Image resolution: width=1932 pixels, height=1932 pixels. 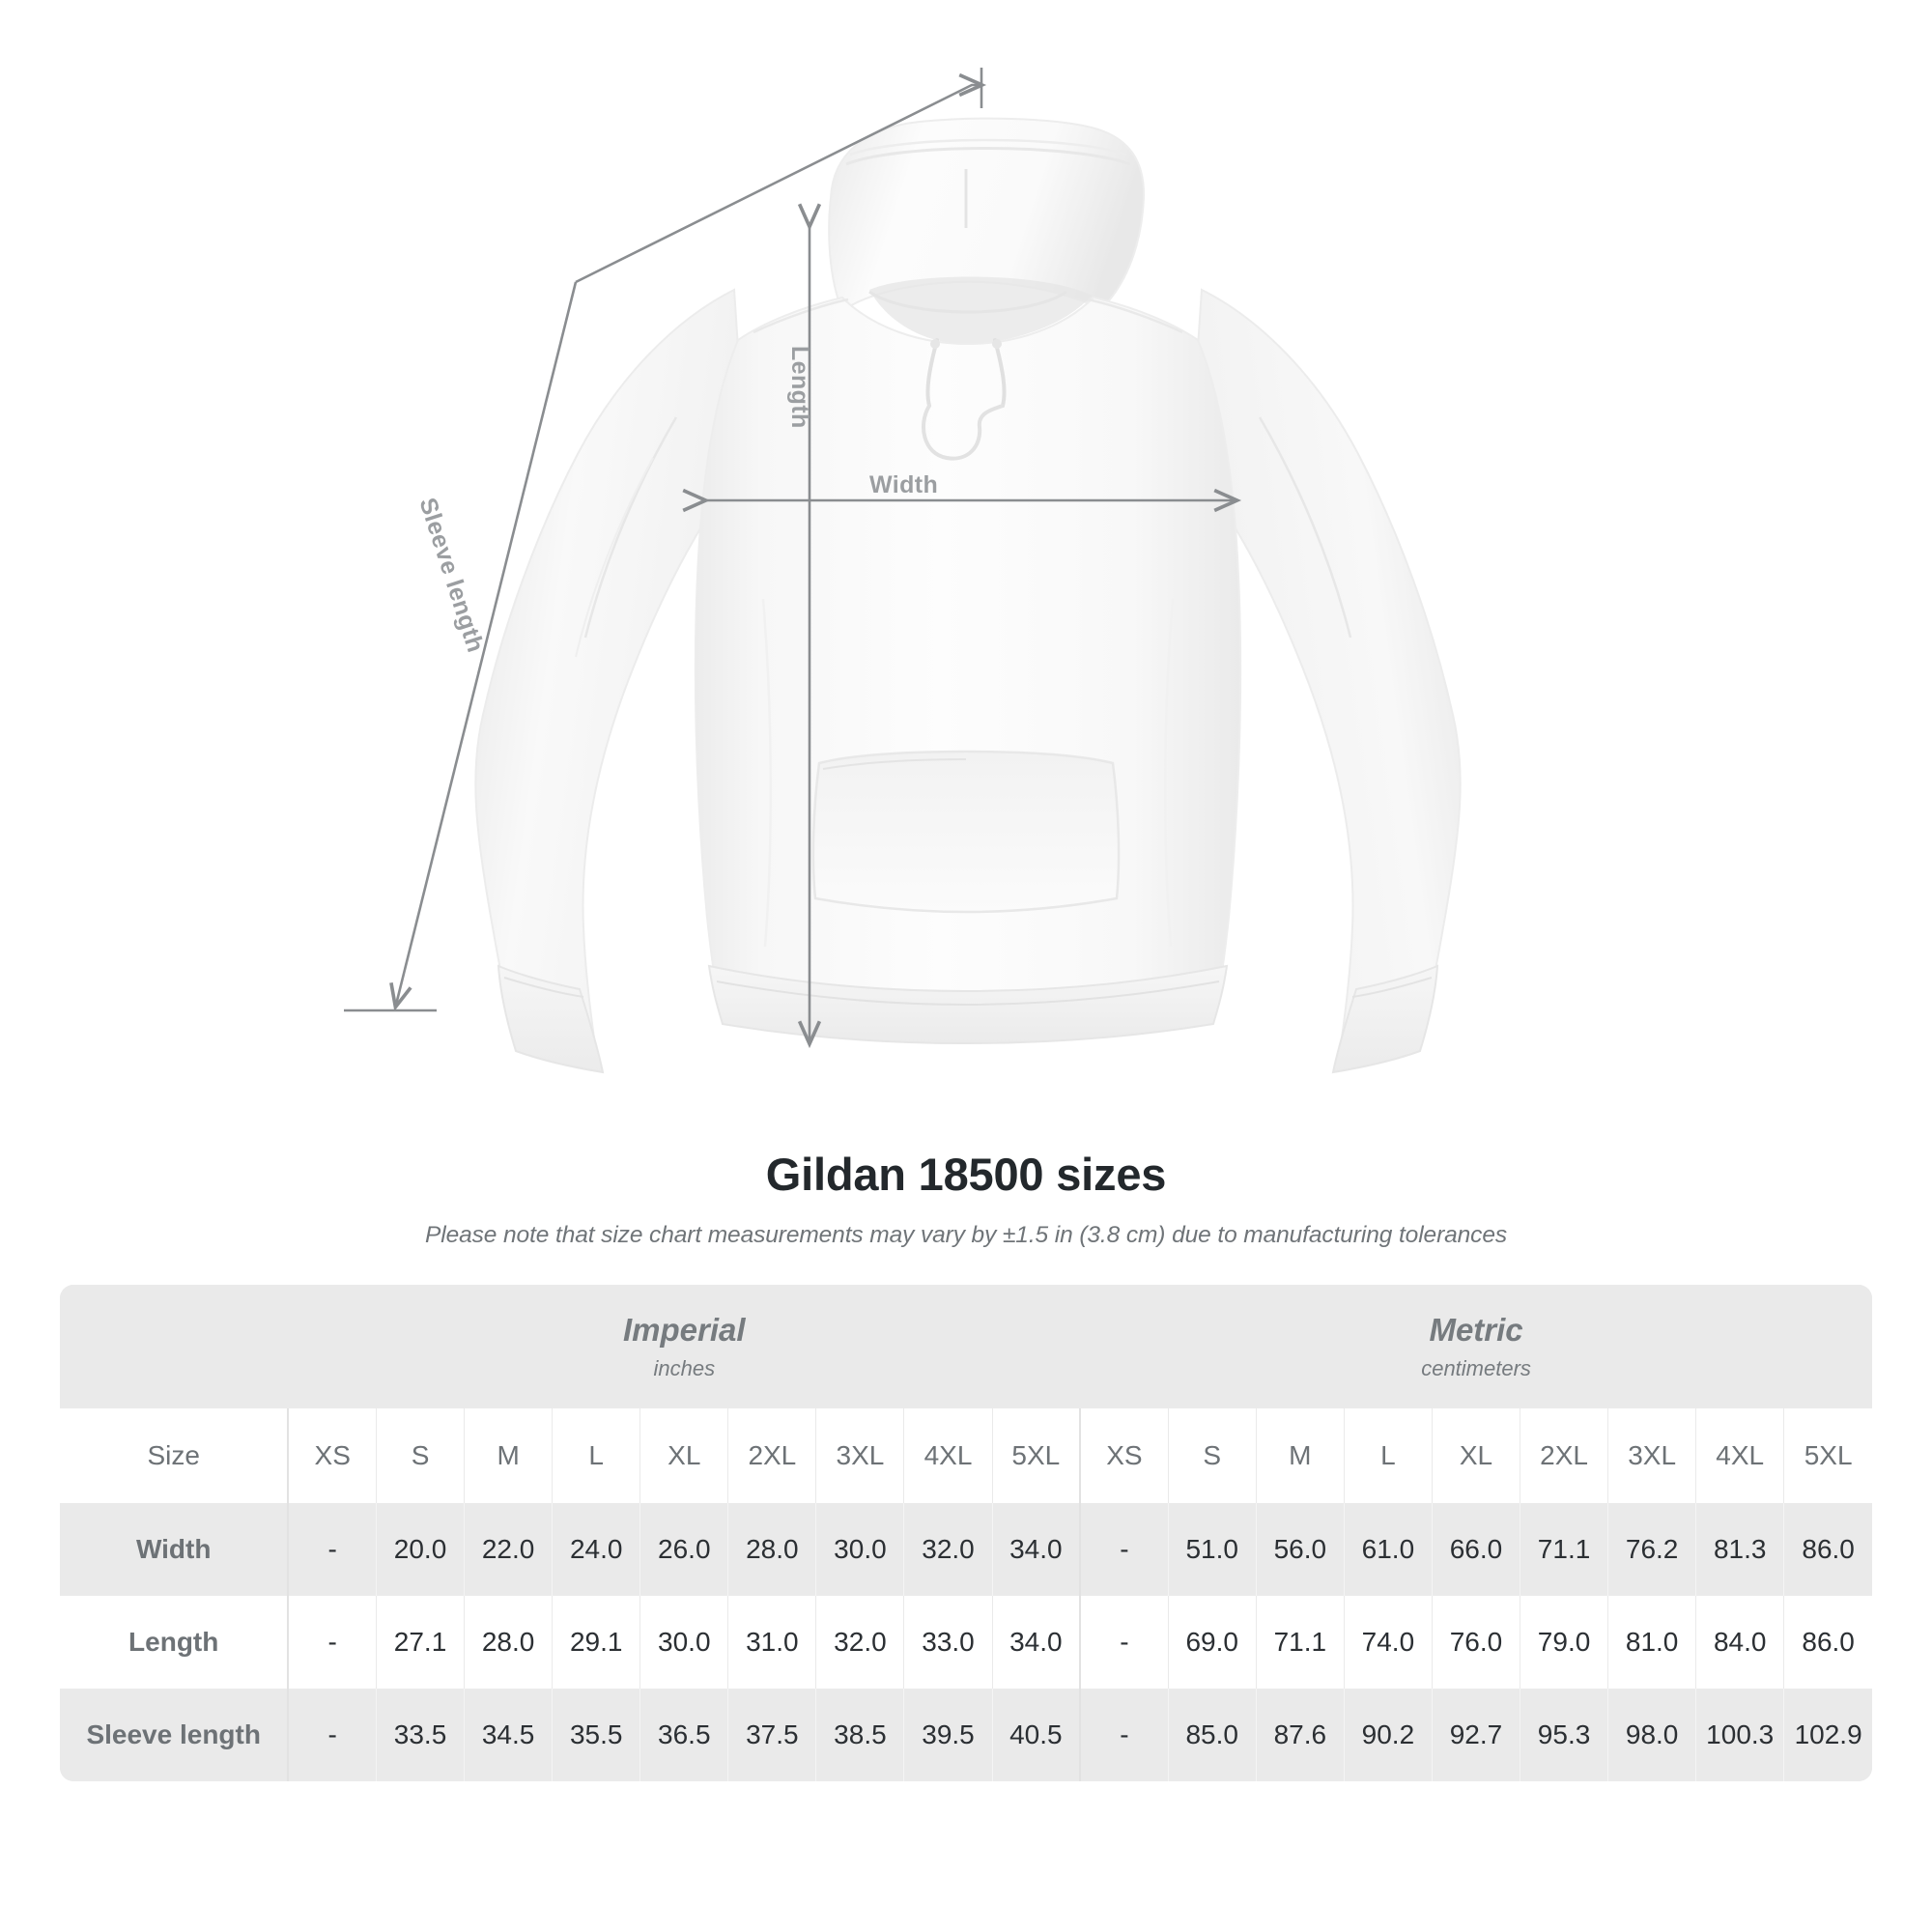 What do you see at coordinates (1739, 1735) in the screenshot?
I see `sleeve-metric-4xl: 100.3` at bounding box center [1739, 1735].